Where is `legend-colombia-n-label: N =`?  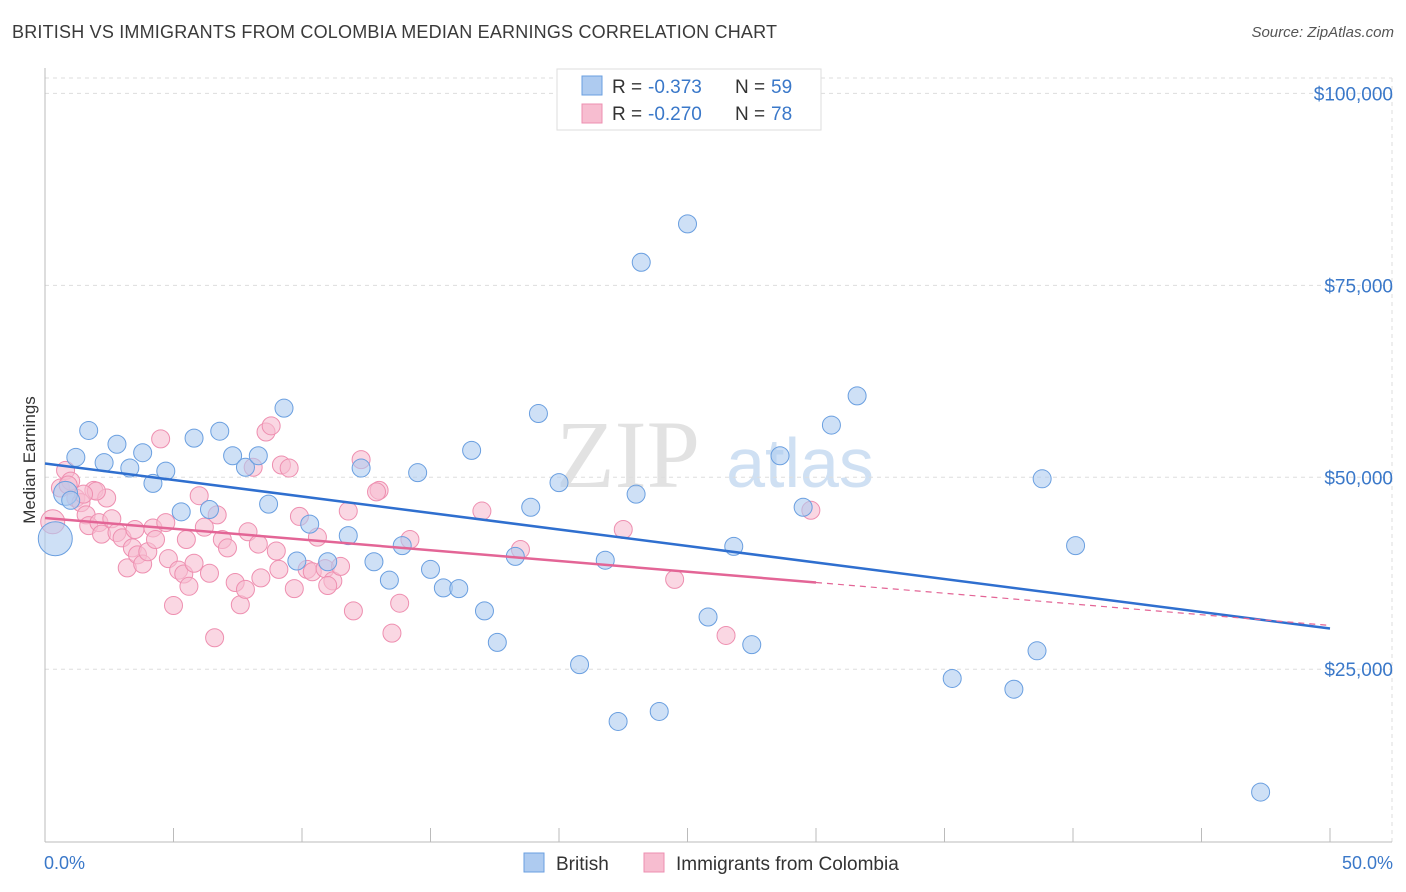
legend-colombia-n-label: N = is located at coordinates (750, 114).